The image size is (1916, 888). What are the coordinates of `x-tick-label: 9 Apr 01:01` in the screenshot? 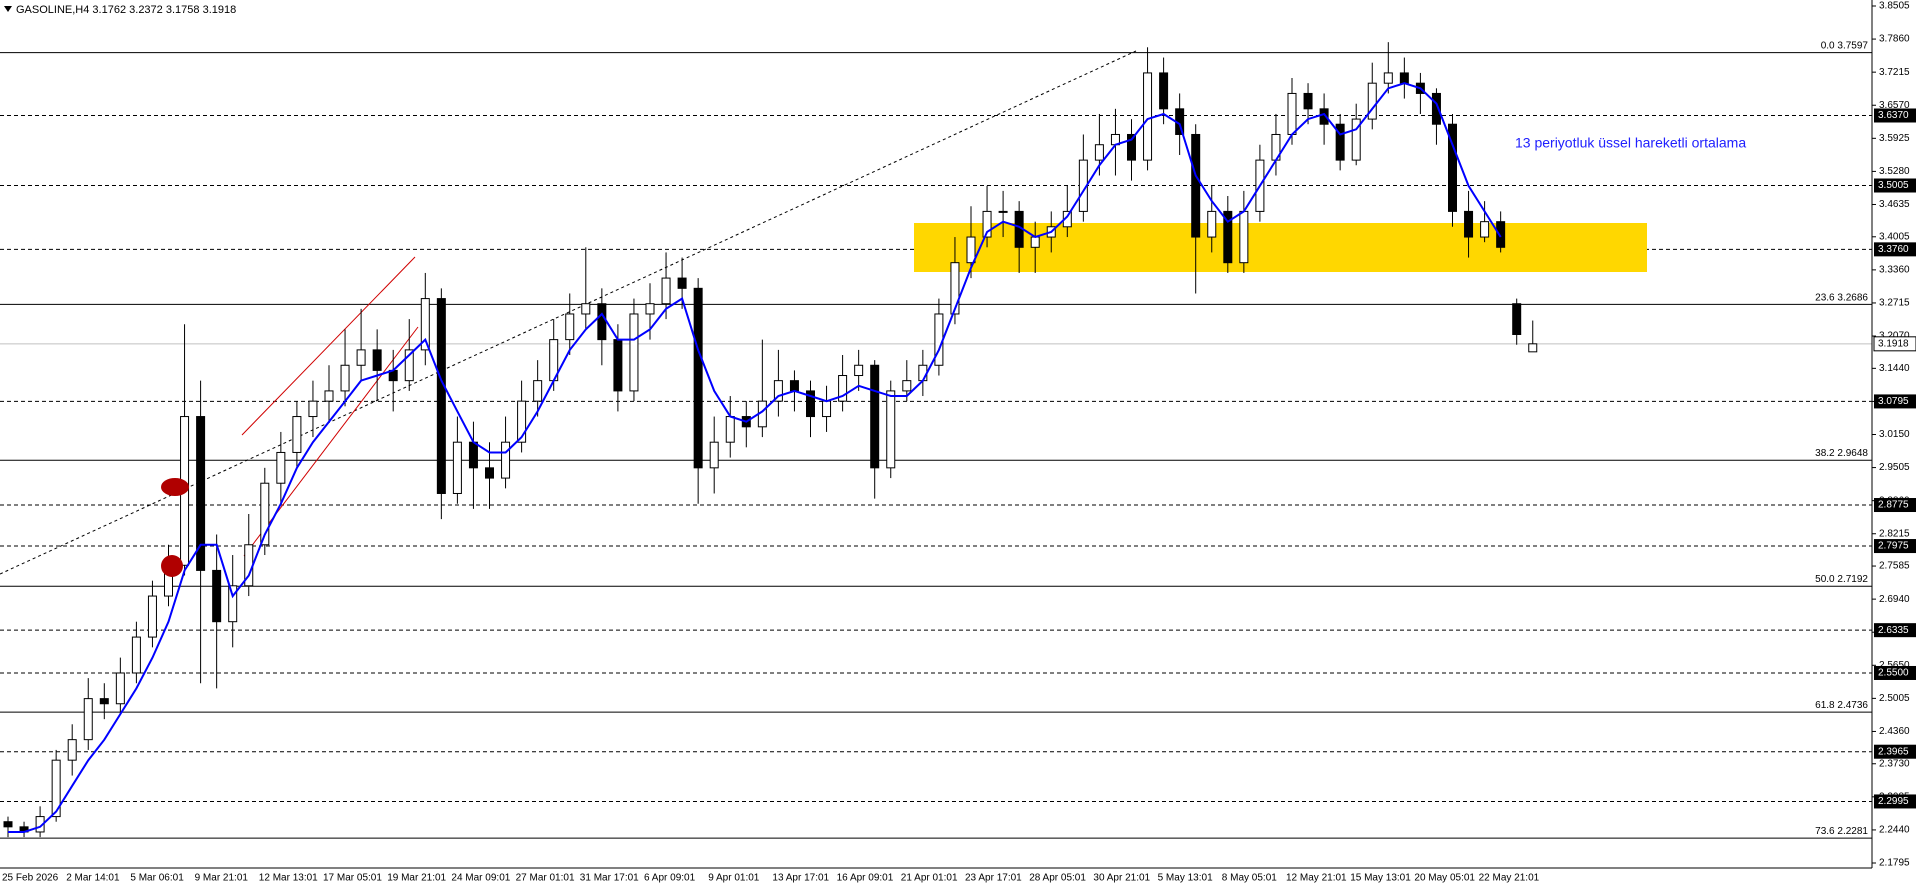 It's located at (734, 878).